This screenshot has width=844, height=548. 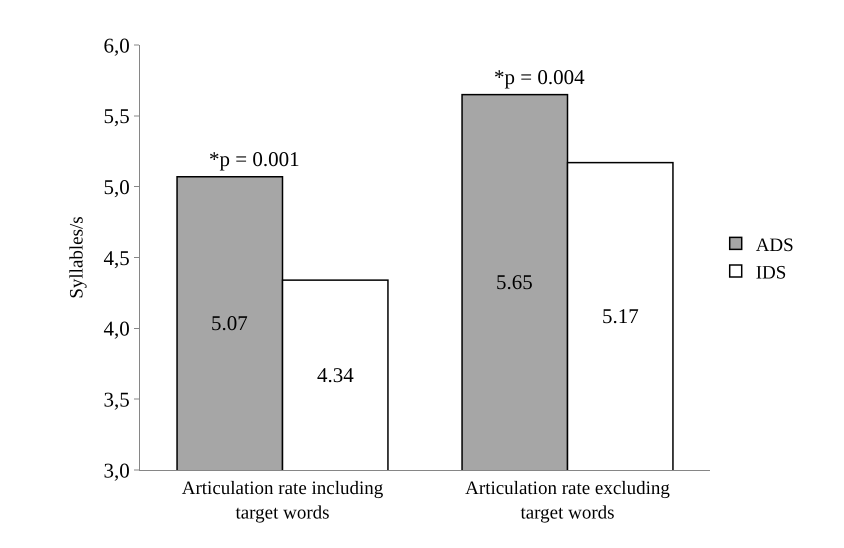 What do you see at coordinates (775, 245) in the screenshot?
I see `legend-label: ADS` at bounding box center [775, 245].